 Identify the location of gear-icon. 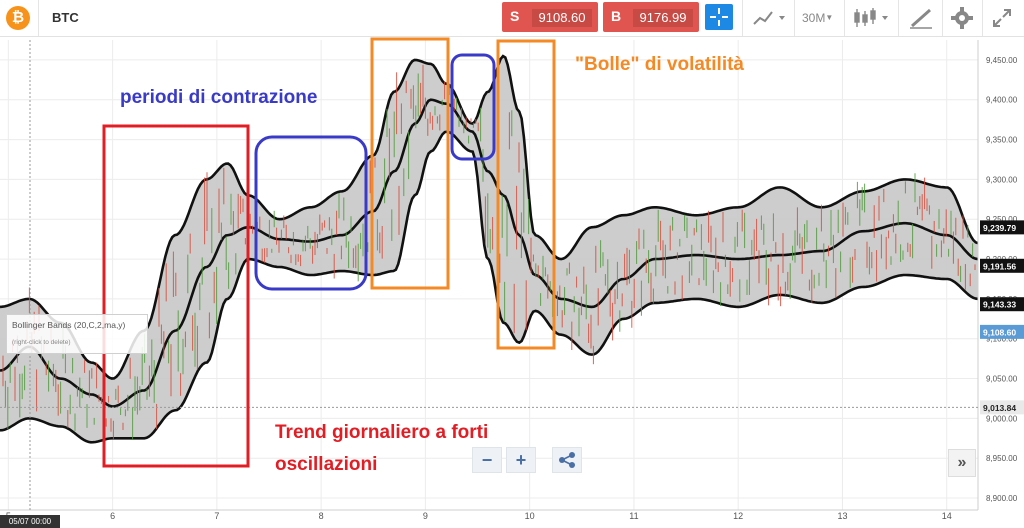
(962, 18).